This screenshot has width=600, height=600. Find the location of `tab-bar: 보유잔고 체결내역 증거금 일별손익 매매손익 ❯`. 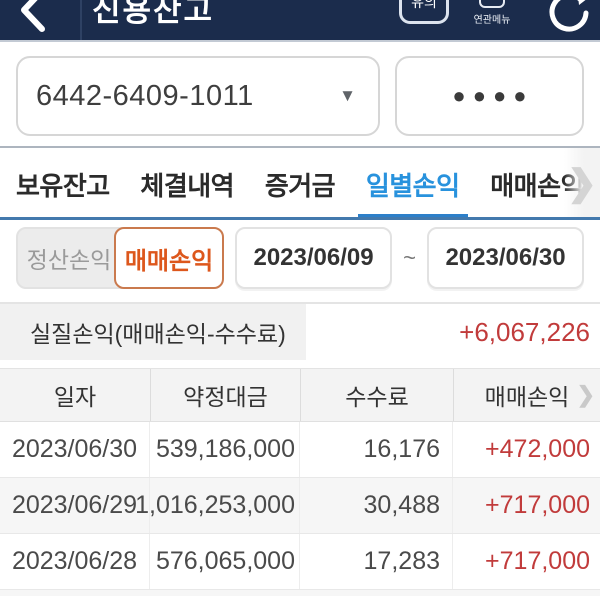

tab-bar: 보유잔고 체결내역 증거금 일별손익 매매손익 ❯ is located at coordinates (300, 184).